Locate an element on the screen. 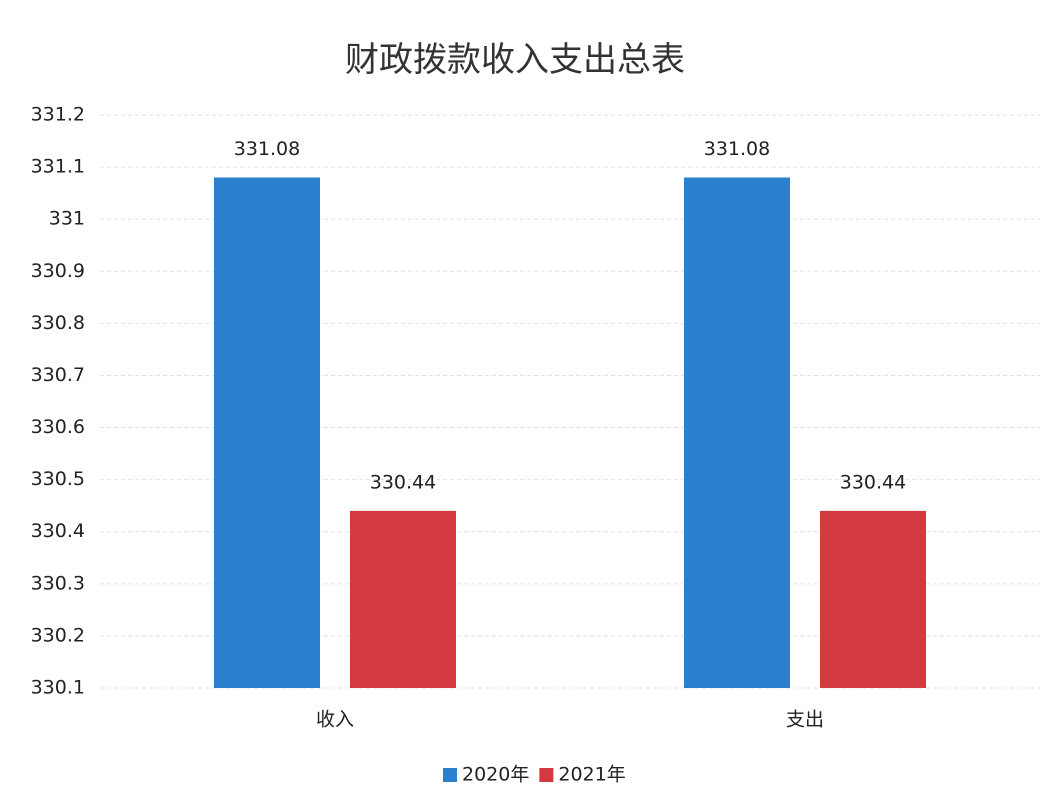 This screenshot has height=805, width=1058. y-tick-label: 330.7 is located at coordinates (58, 375).